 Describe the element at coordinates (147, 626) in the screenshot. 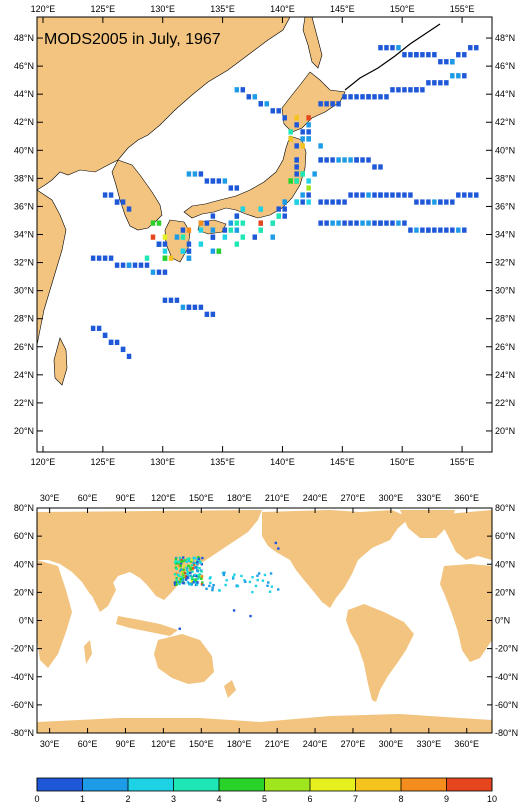

I see `bottom-map-land-indonesia` at that location.